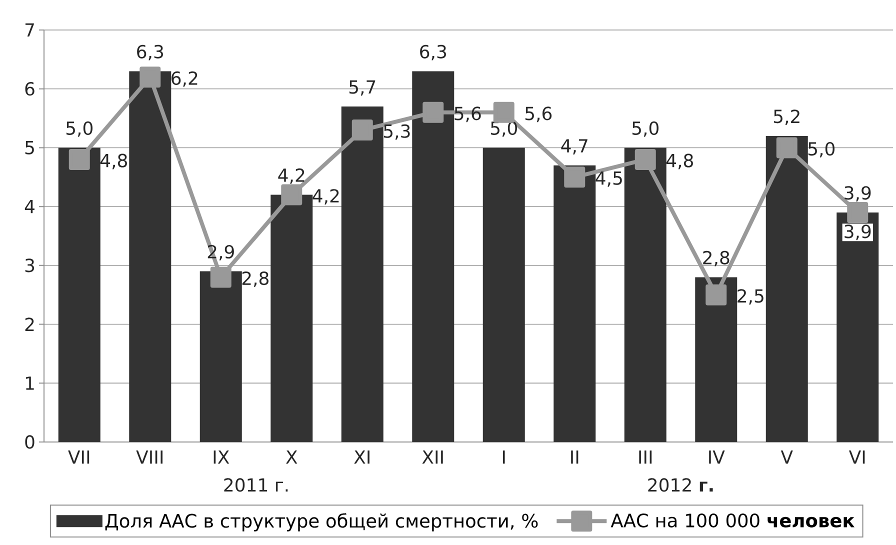 The height and width of the screenshot is (545, 896). I want to click on x-tick-label: IX, so click(222, 457).